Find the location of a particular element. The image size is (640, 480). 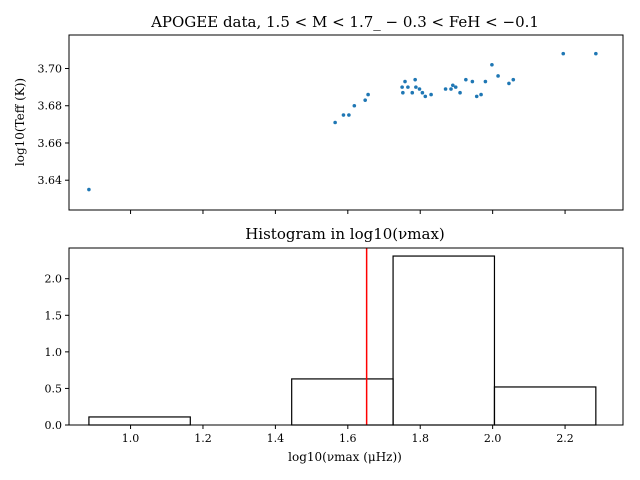

scatter-y-tick-label: 3.64 is located at coordinates (50, 180).